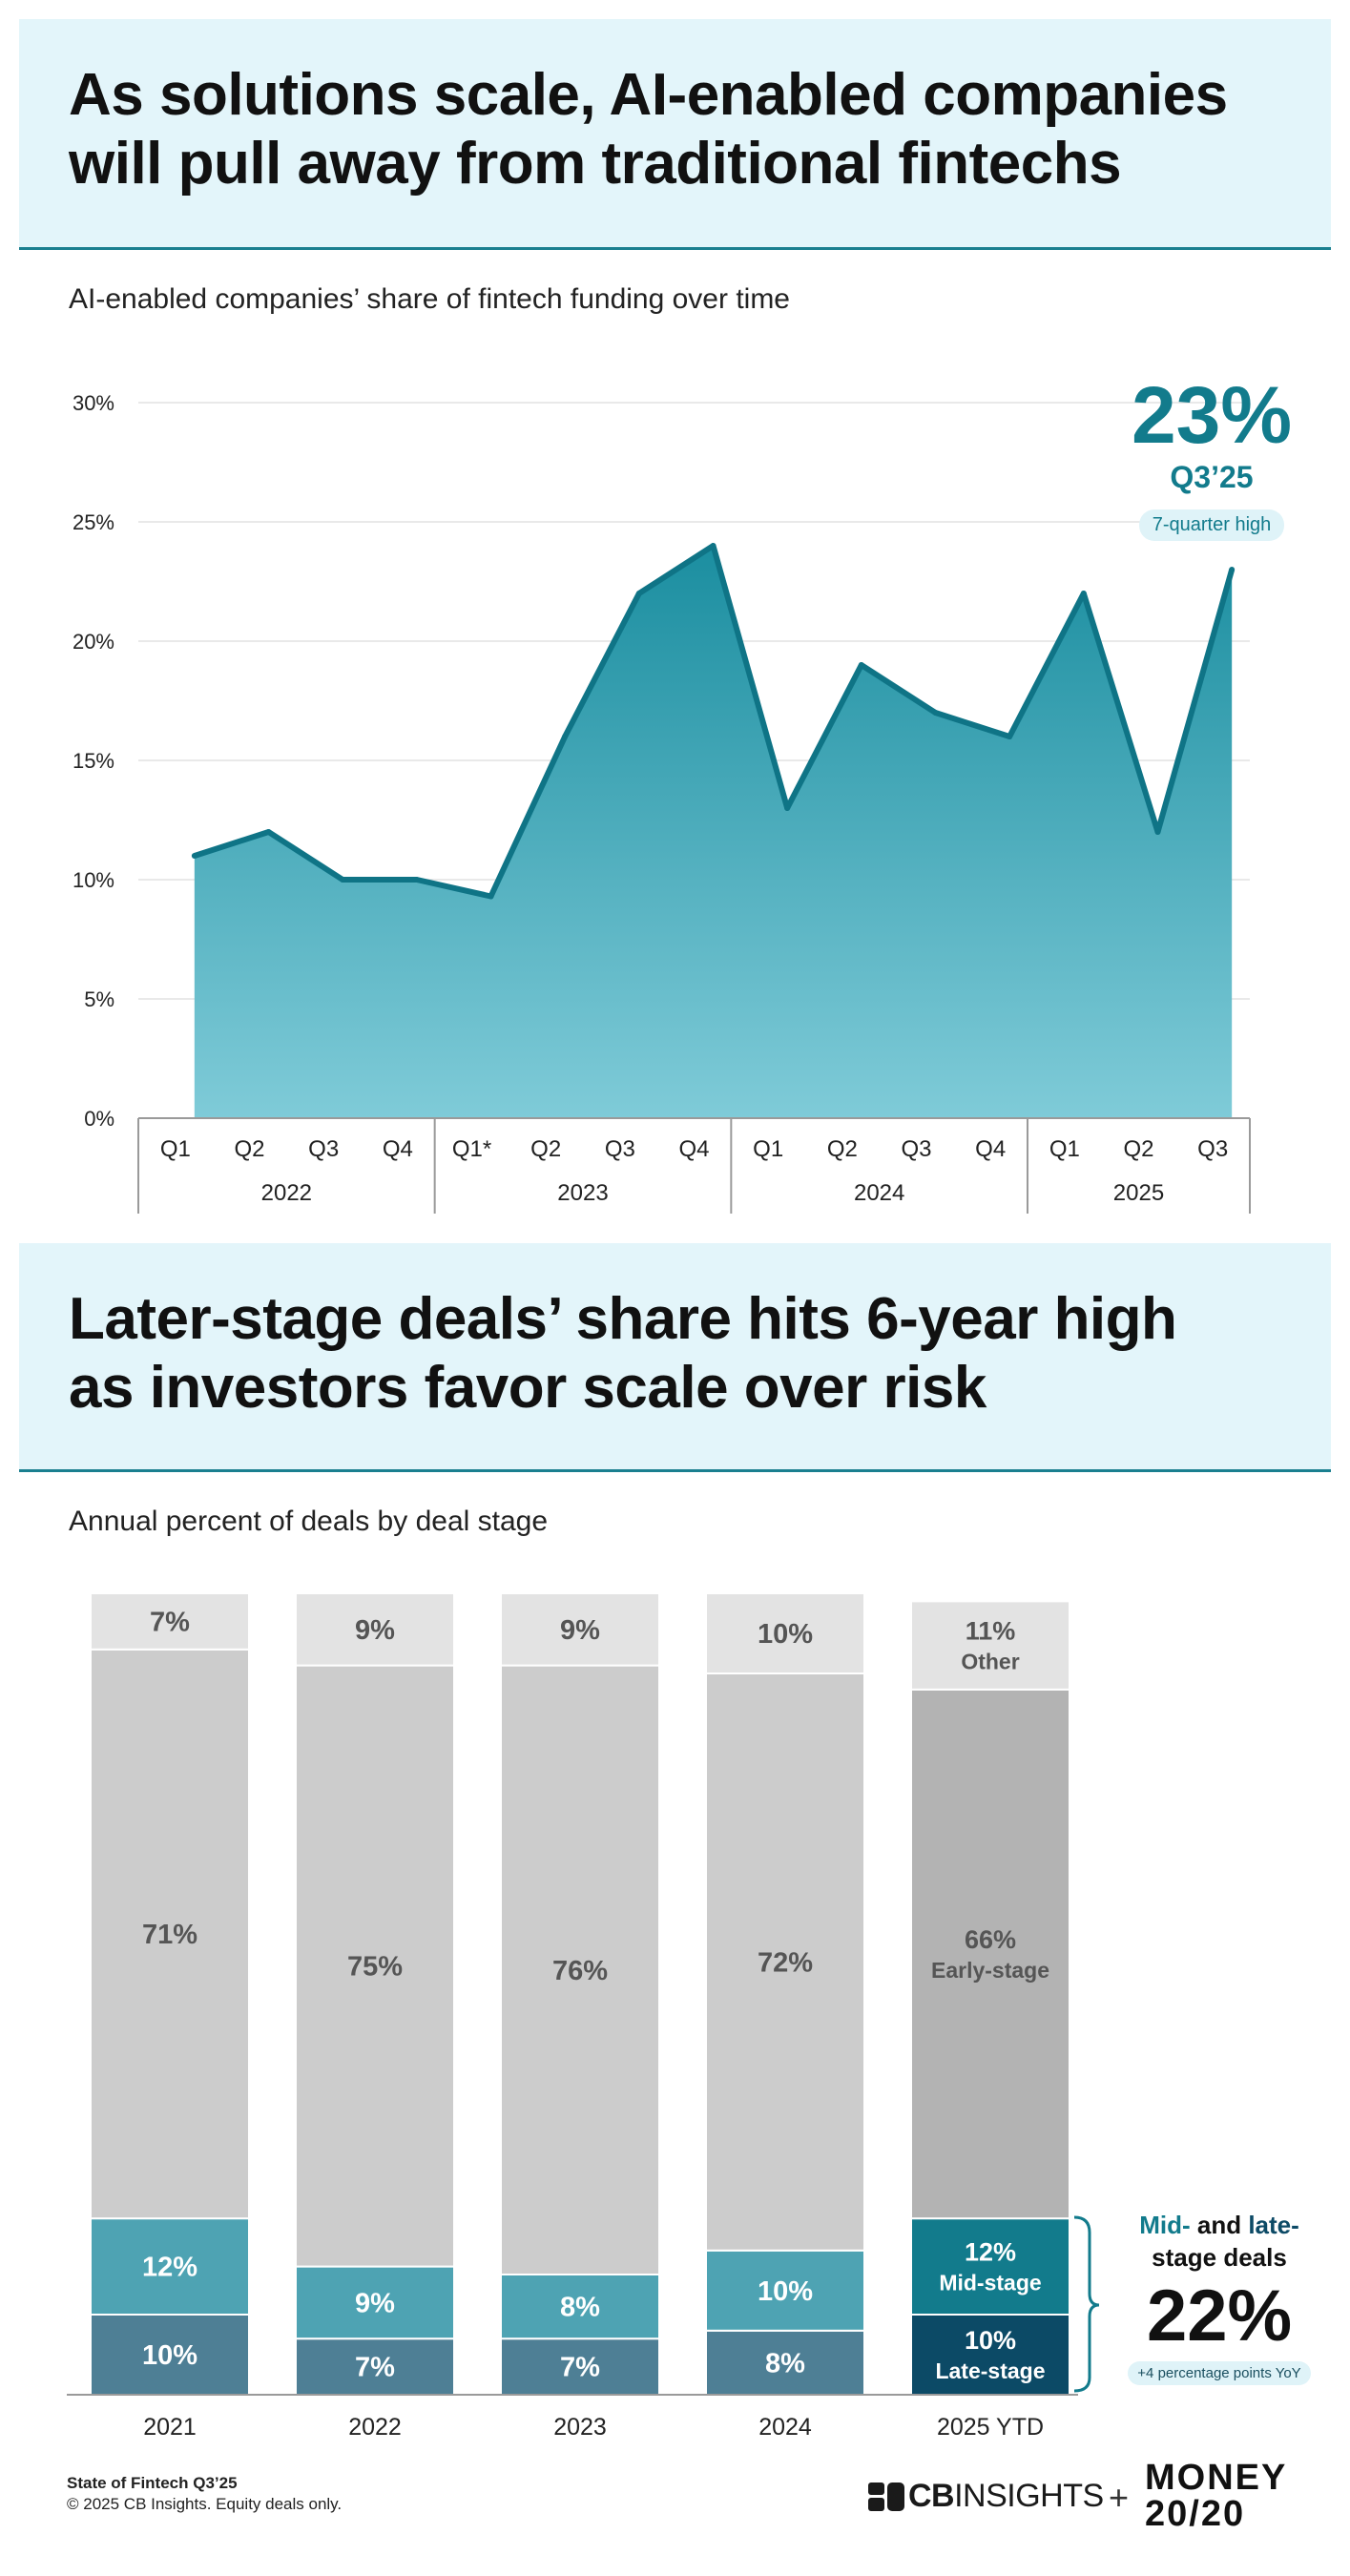  What do you see at coordinates (1219, 2257) in the screenshot?
I see `callout-heading-line2: stage deals` at bounding box center [1219, 2257].